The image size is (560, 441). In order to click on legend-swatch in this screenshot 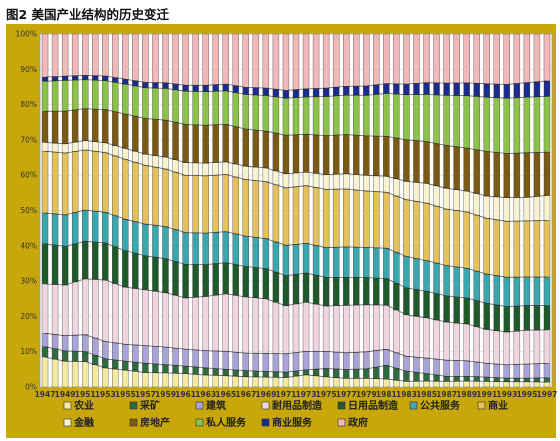, I will do `click(413, 405)`.